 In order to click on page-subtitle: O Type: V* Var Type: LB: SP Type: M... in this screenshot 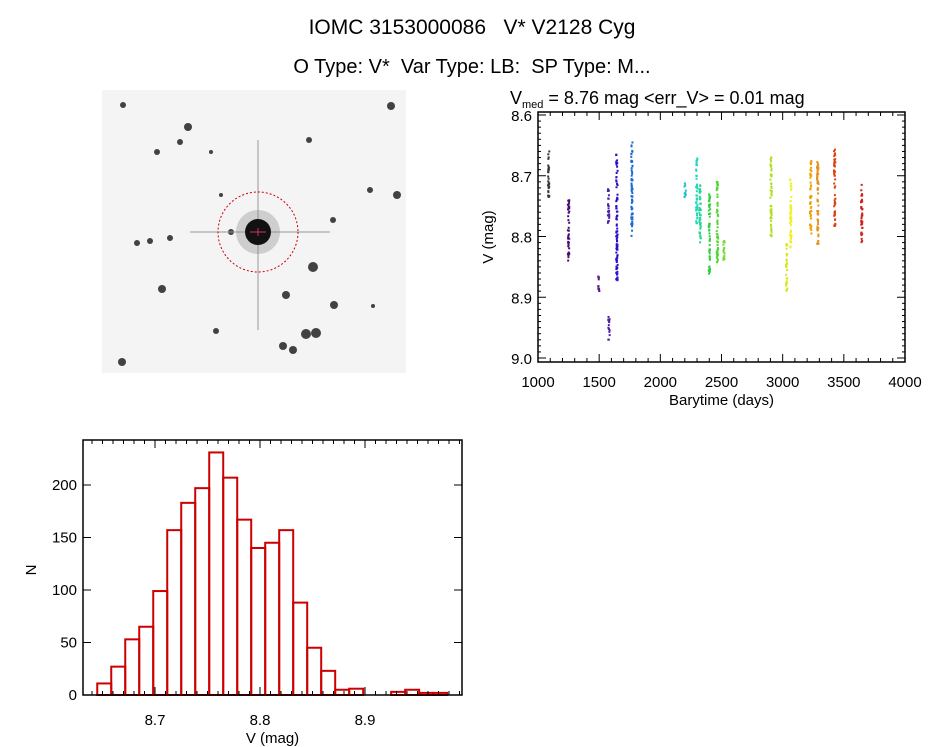, I will do `click(472, 67)`.